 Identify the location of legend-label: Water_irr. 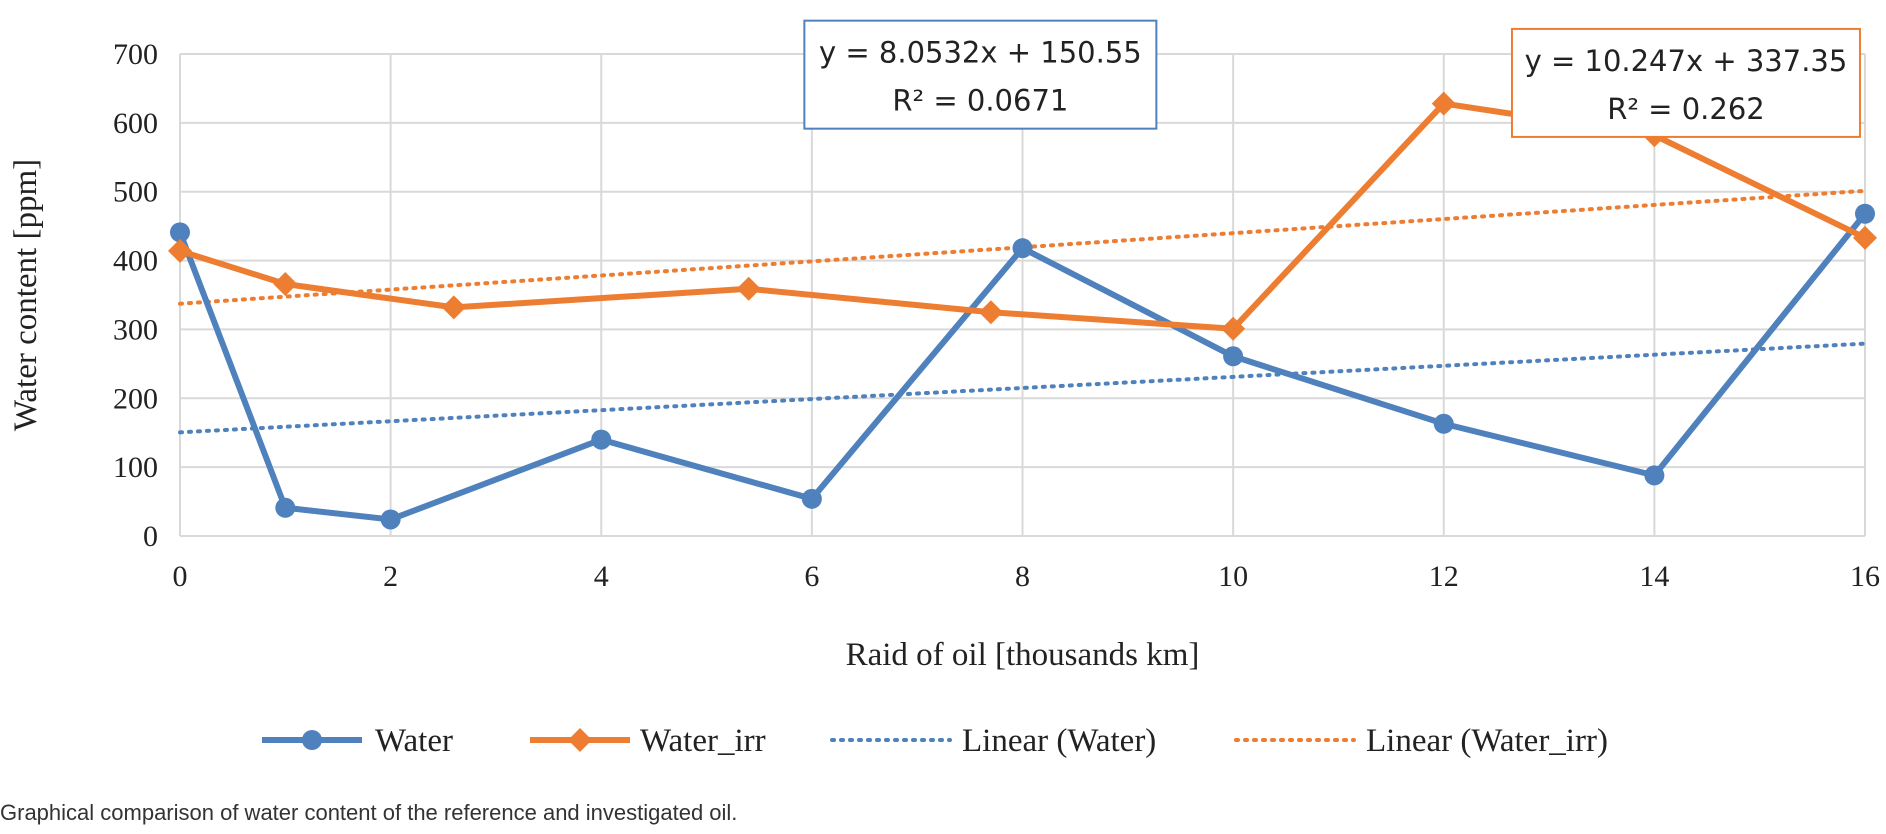
(703, 741).